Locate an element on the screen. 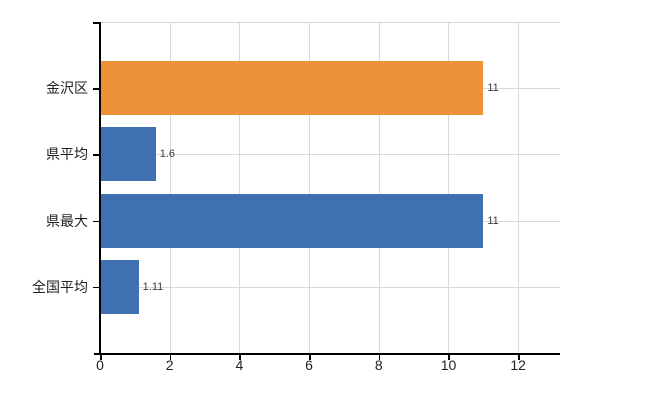  value-label: 1.6 is located at coordinates (167, 154).